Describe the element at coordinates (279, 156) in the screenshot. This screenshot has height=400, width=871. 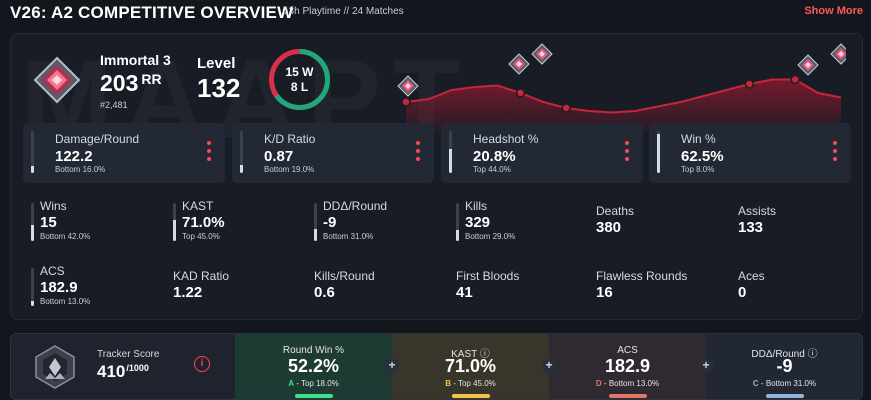
I see `stat-card-value: 0.87` at that location.